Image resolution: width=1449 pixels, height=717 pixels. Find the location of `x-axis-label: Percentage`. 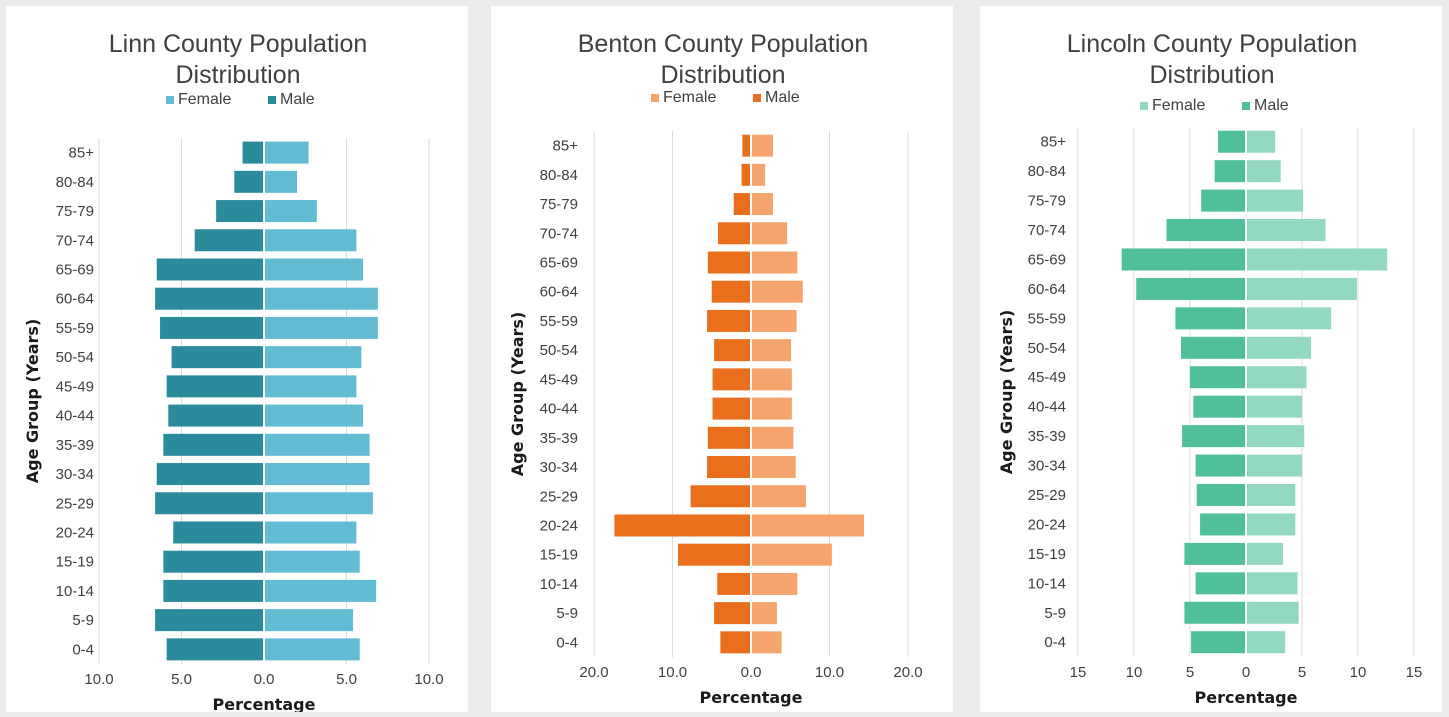

x-axis-label: Percentage is located at coordinates (751, 697).